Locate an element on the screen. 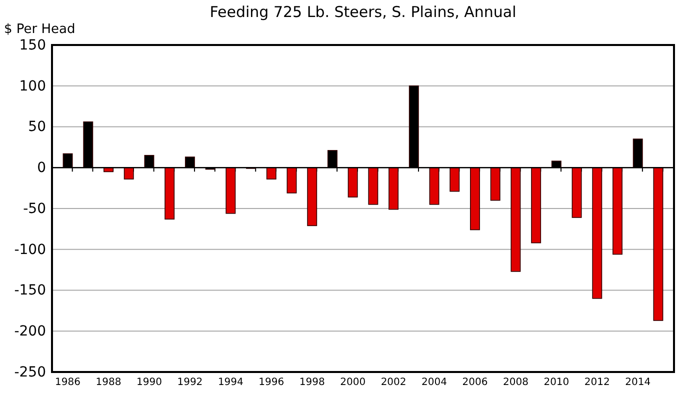  y-tick-label: -50 is located at coordinates (34, 208).